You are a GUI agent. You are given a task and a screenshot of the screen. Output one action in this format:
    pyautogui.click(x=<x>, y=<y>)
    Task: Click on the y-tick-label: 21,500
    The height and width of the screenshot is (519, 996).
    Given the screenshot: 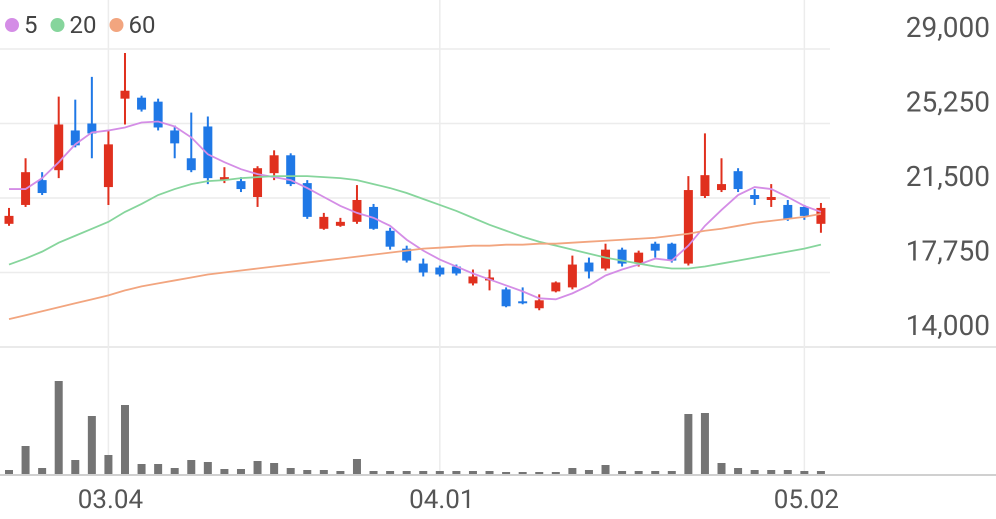 What is the action you would take?
    pyautogui.click(x=948, y=176)
    